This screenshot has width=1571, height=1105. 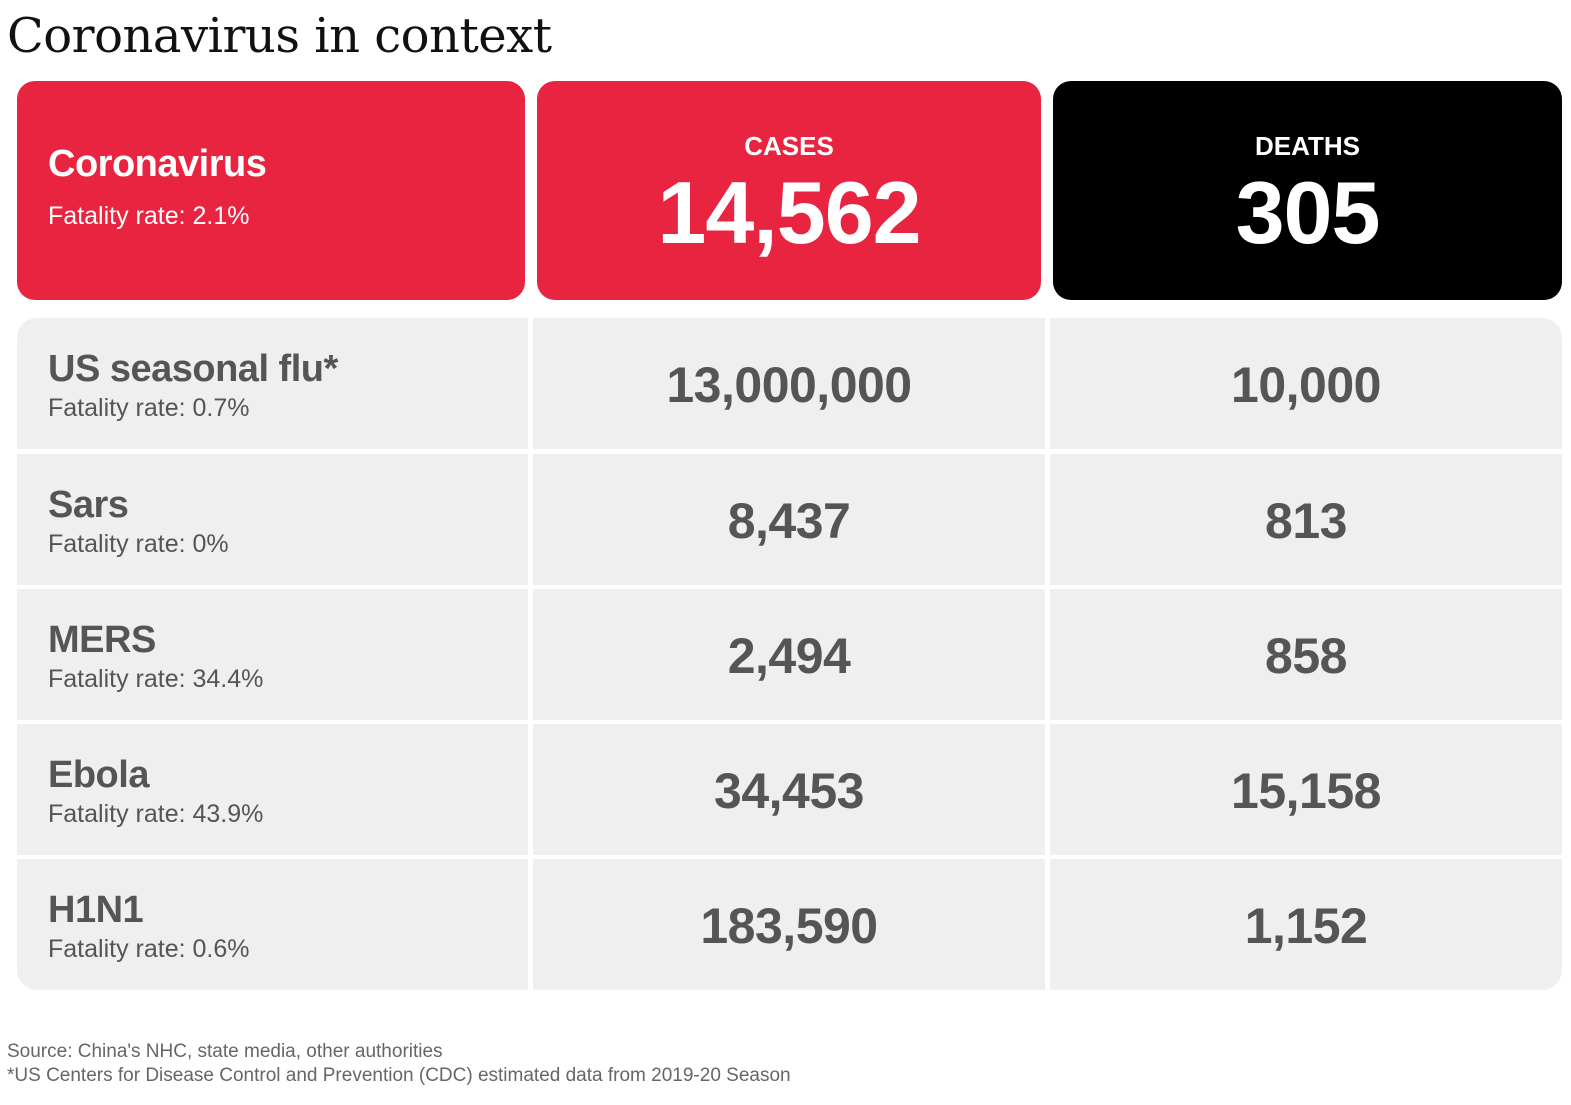 I want to click on row-cases-cell: 8,437, so click(x=789, y=519).